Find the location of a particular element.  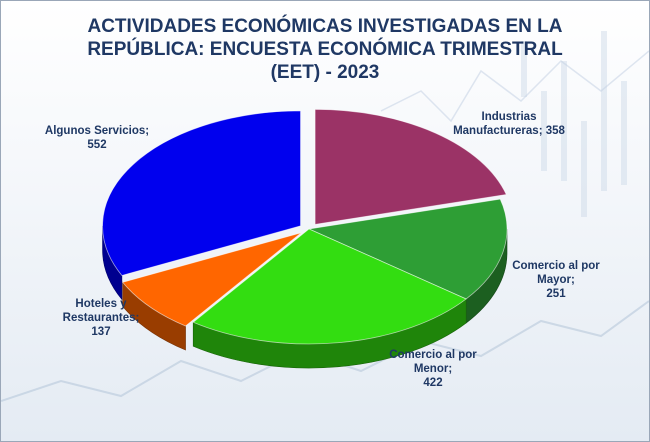

chart-title-line-2: REPÚBLICA: ENCUESTA ECONÓMICA TRIMESTRAL is located at coordinates (325, 49).